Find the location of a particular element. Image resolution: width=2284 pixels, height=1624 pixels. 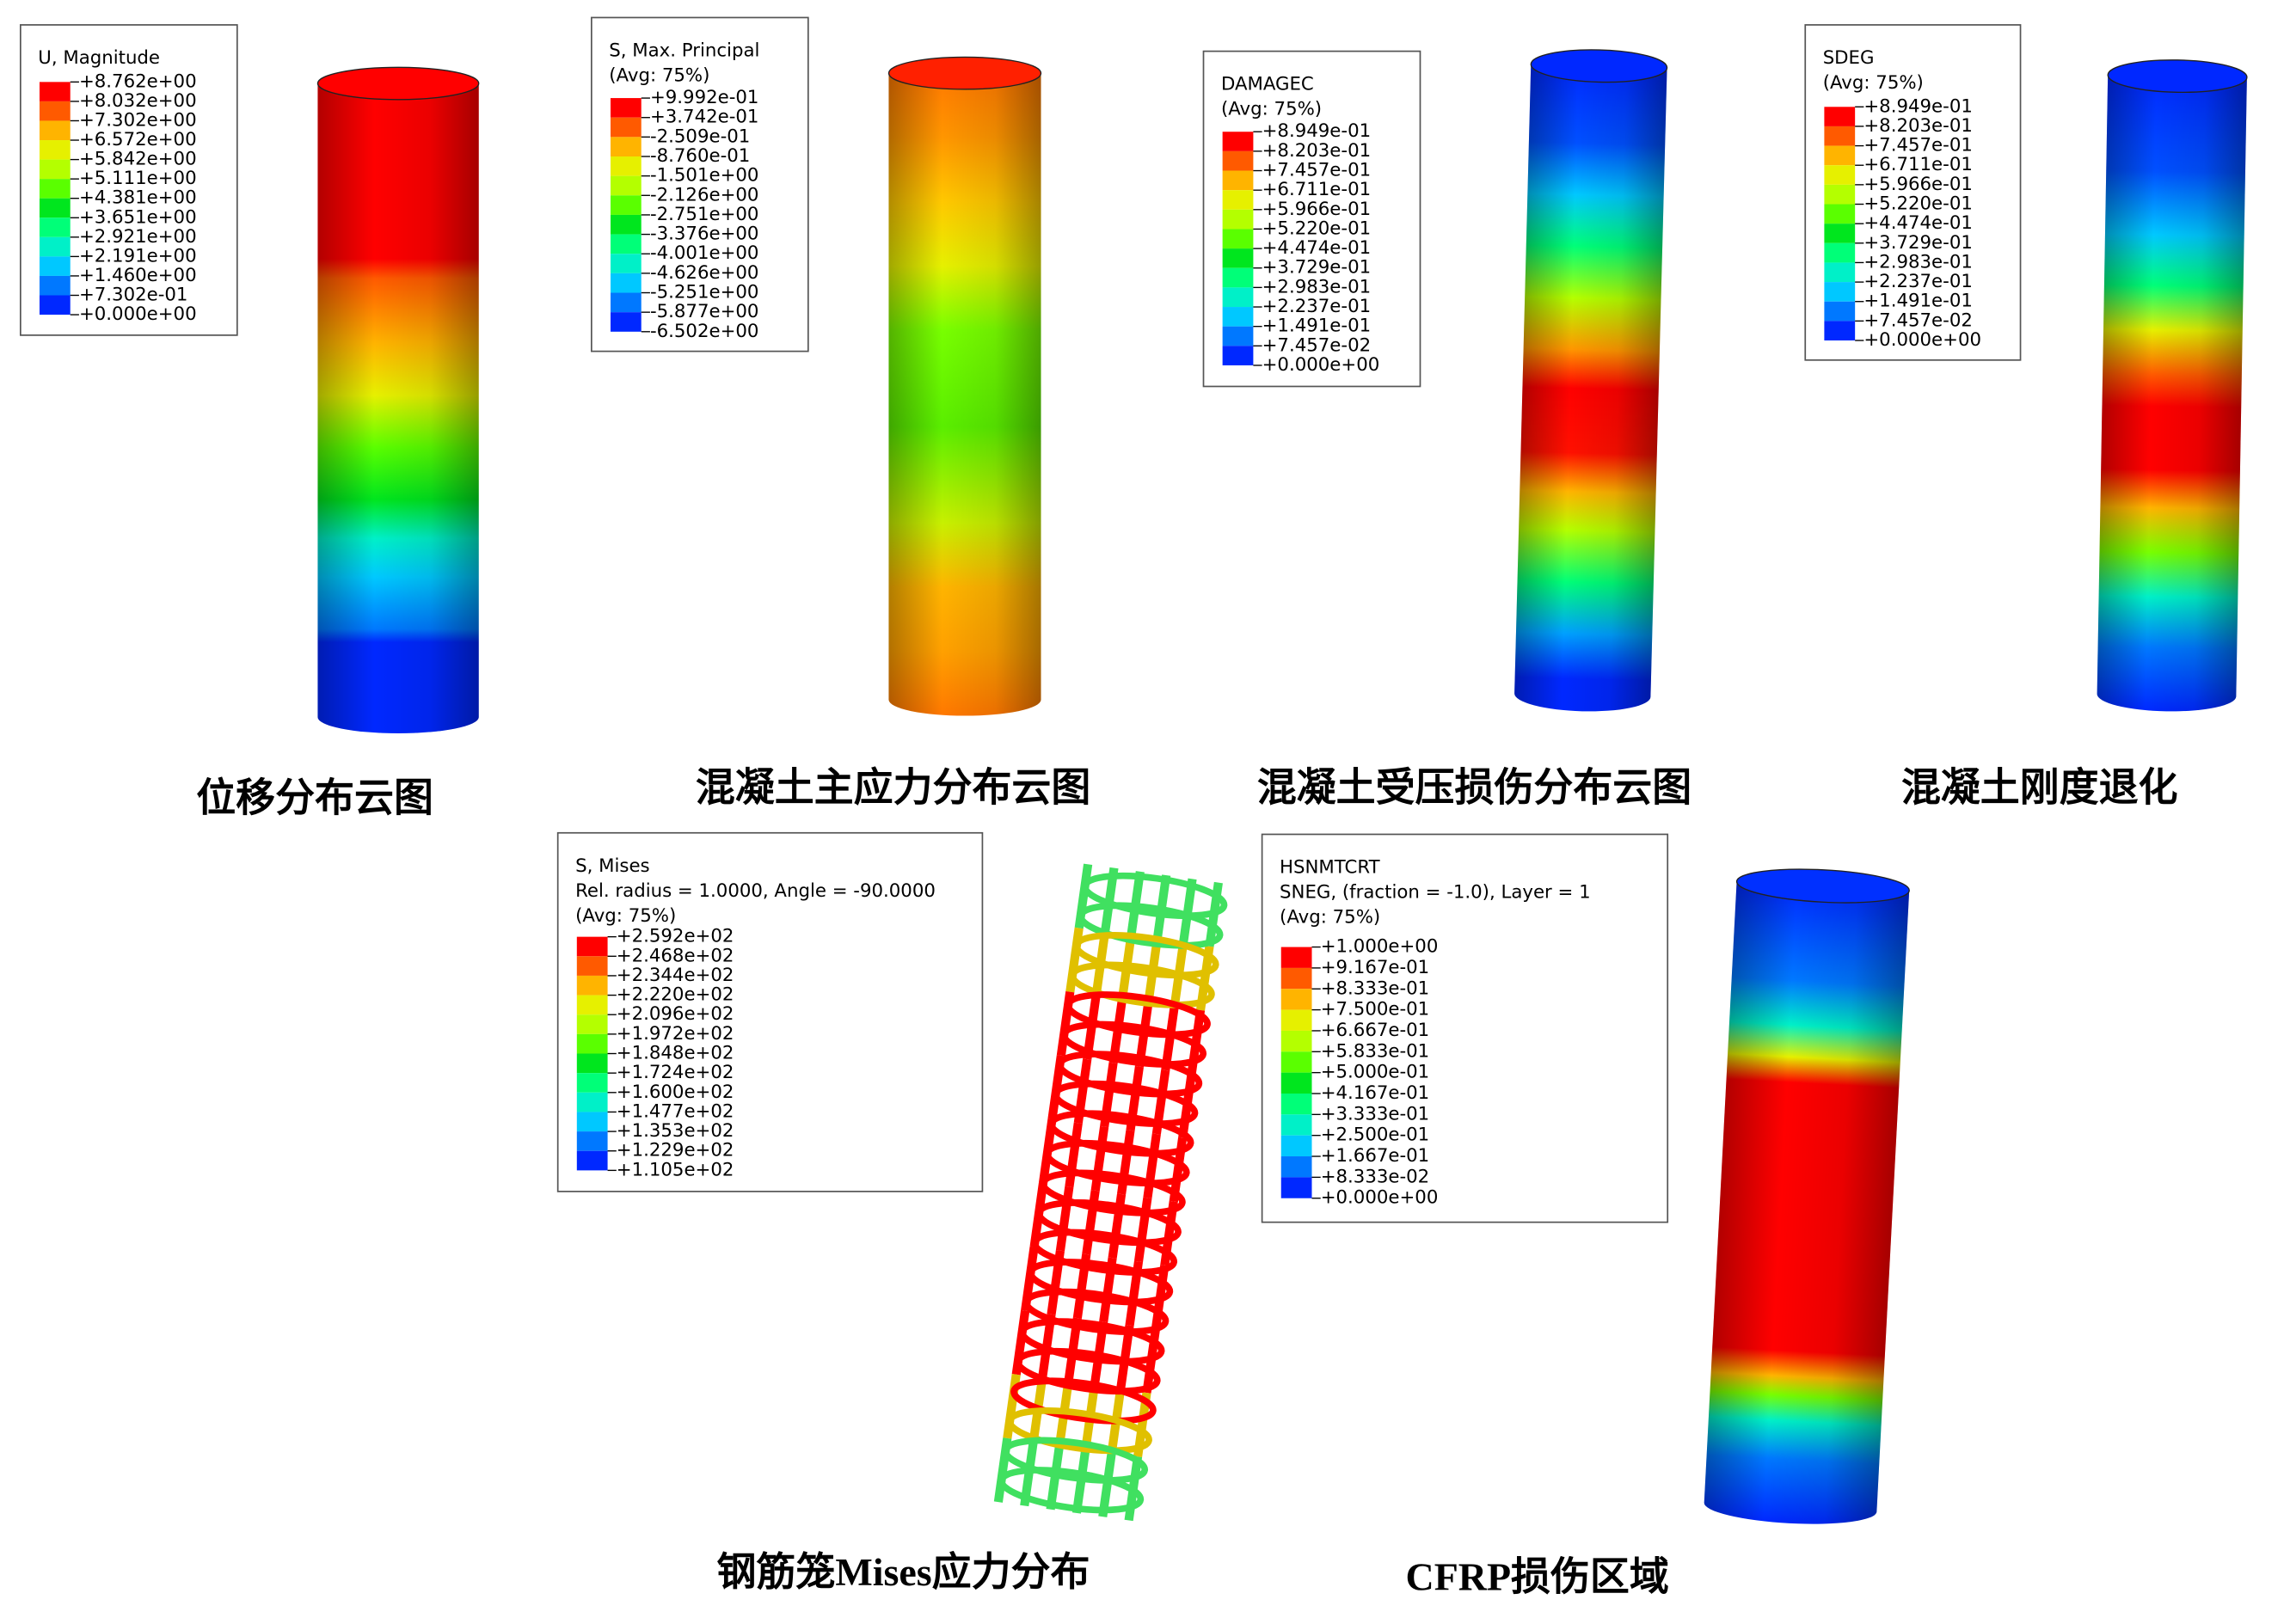

legend-value: +2.237e-01 is located at coordinates (1918, 281).